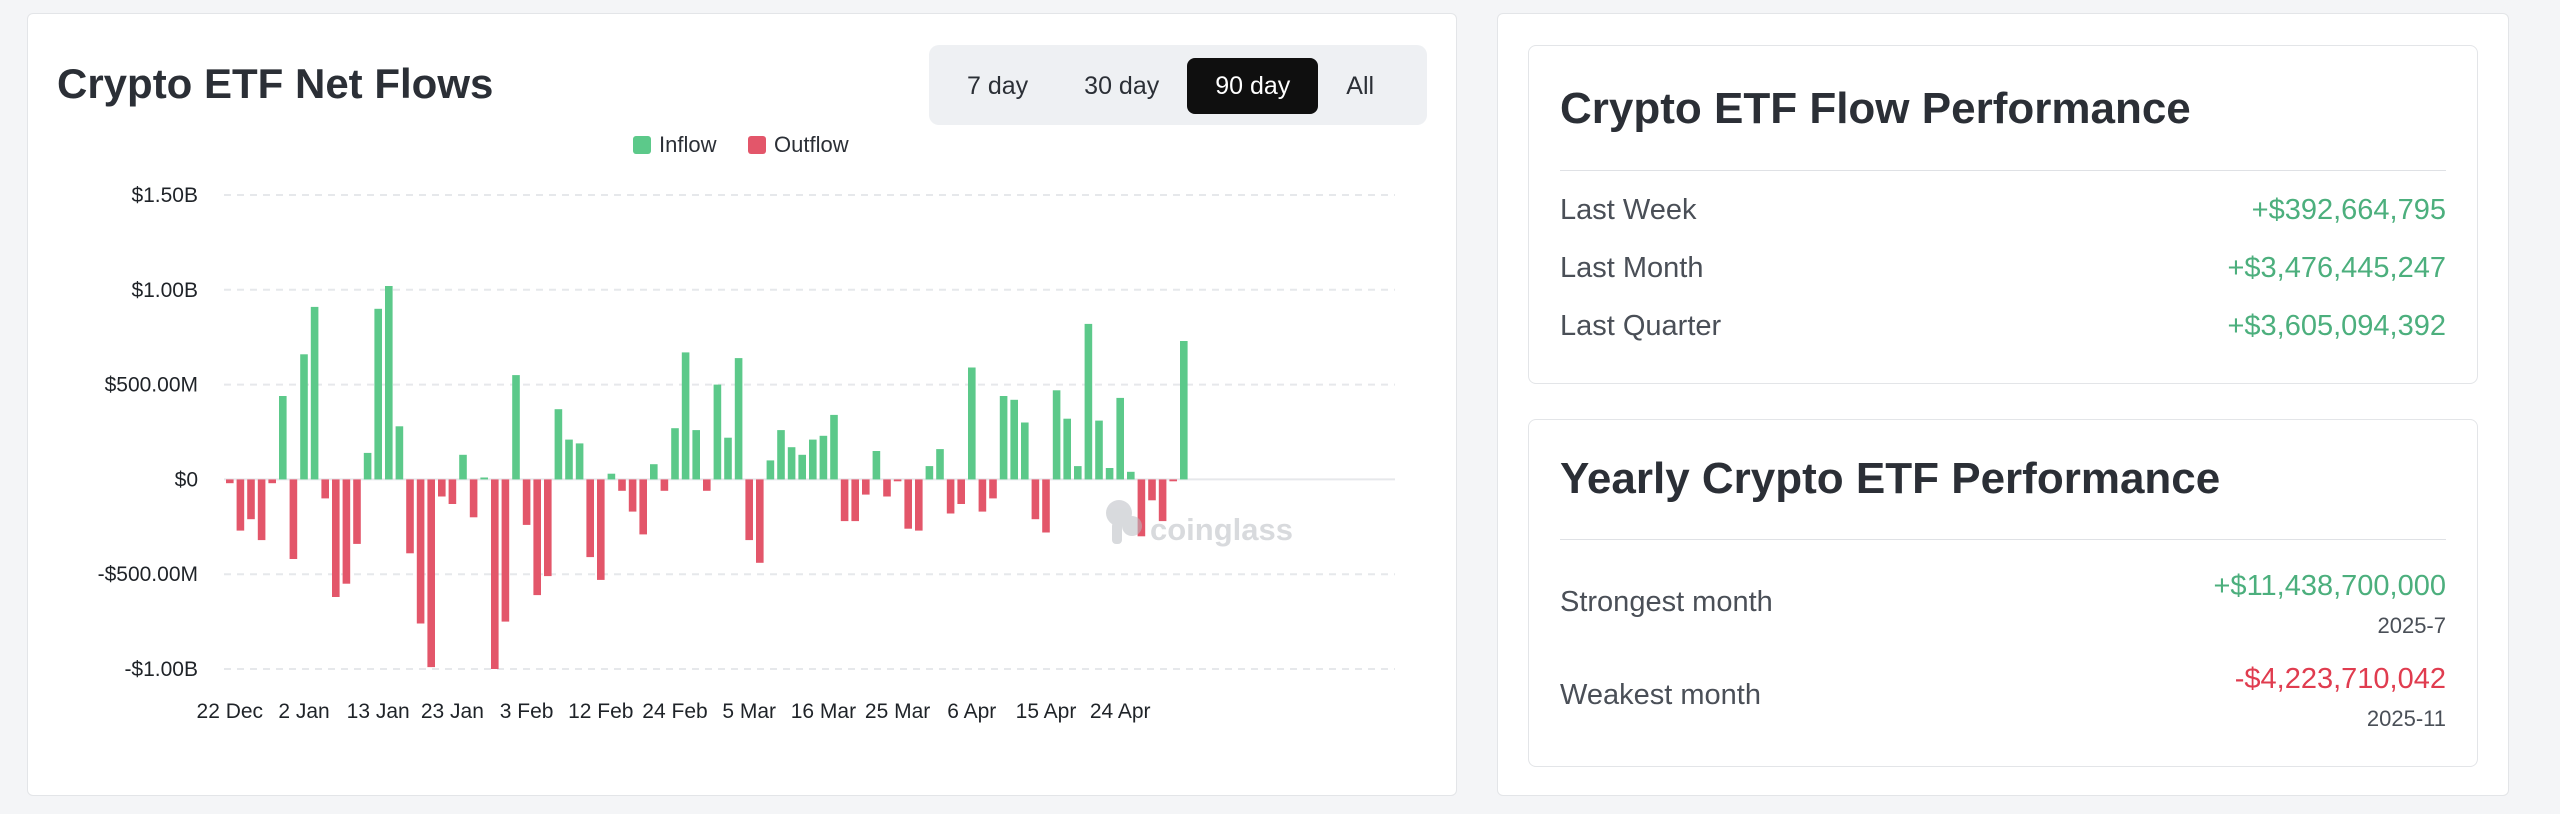 This screenshot has width=2560, height=814. Describe the element at coordinates (1360, 86) in the screenshot. I see `tab-all: All` at that location.